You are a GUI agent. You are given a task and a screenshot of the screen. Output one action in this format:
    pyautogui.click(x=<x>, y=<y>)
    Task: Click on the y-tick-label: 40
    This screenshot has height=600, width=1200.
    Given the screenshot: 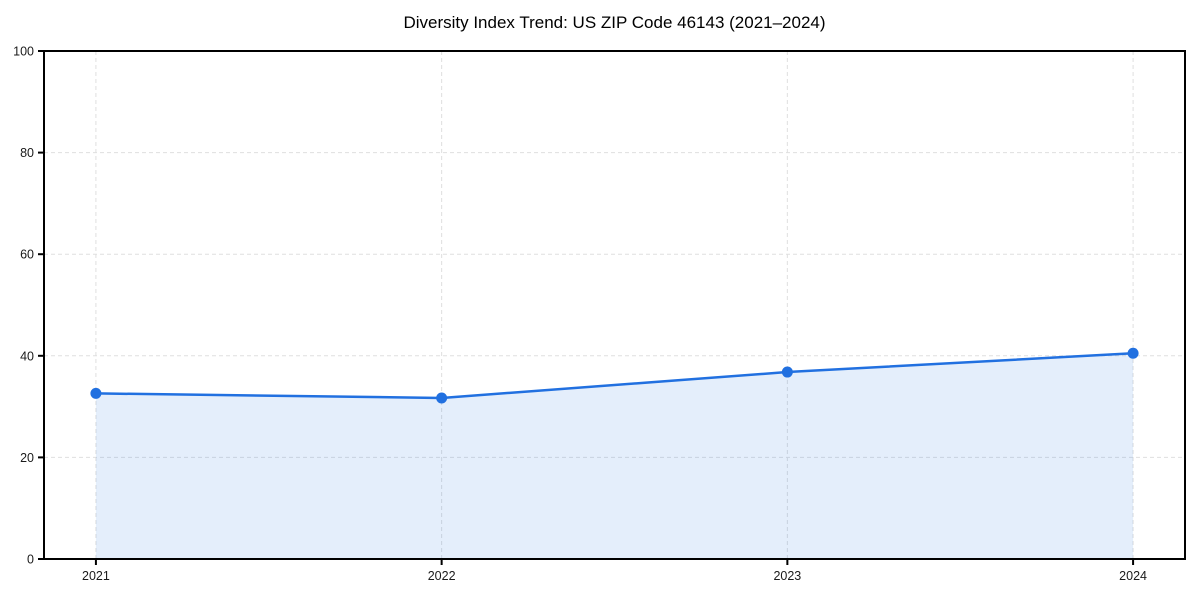 What is the action you would take?
    pyautogui.click(x=27, y=356)
    